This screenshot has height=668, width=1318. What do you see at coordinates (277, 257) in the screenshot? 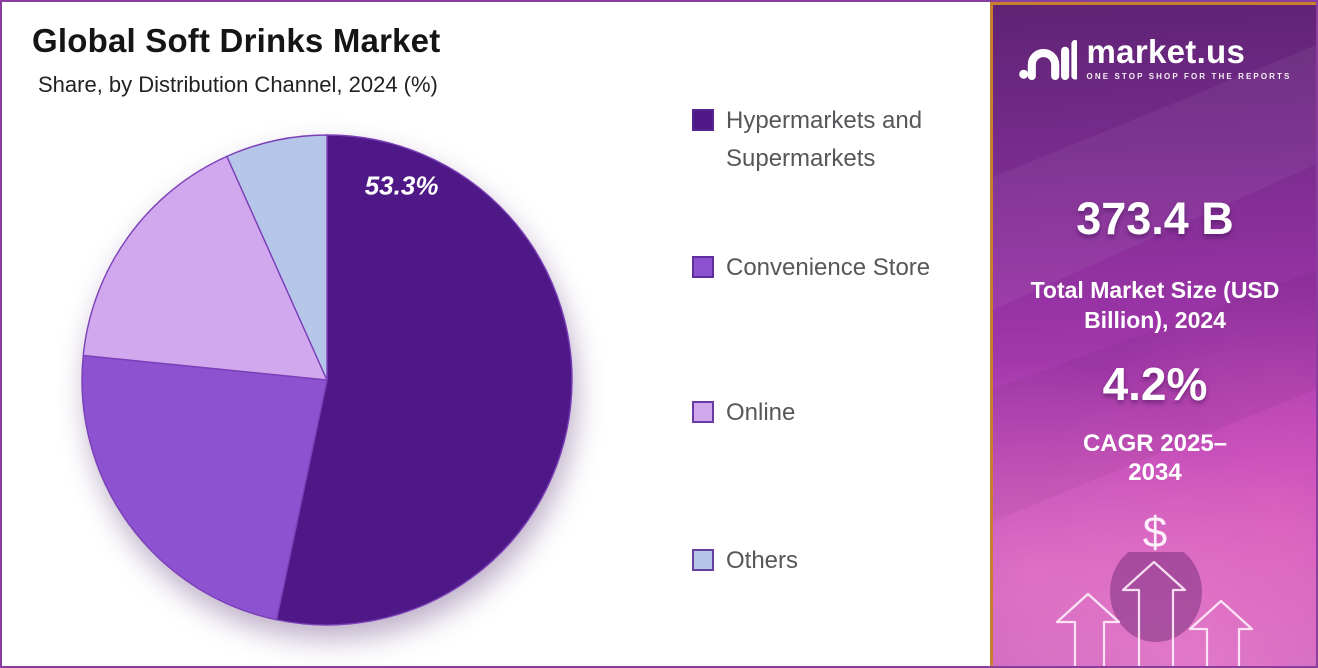
I see `pie-slice-others` at bounding box center [277, 257].